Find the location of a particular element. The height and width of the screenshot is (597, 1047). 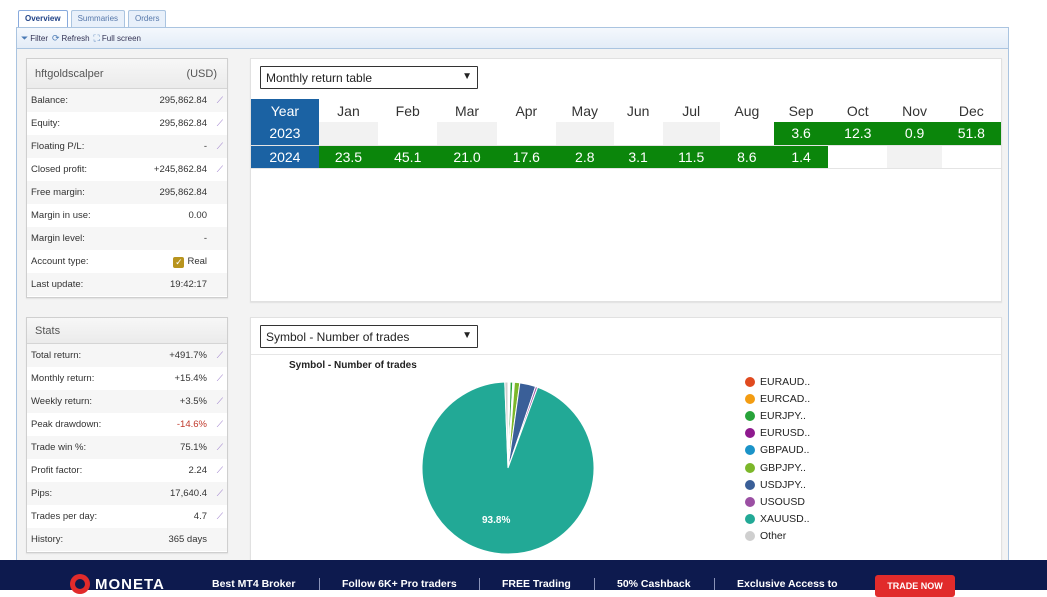

legend-item: GBPAUD.. is located at coordinates (777, 450).